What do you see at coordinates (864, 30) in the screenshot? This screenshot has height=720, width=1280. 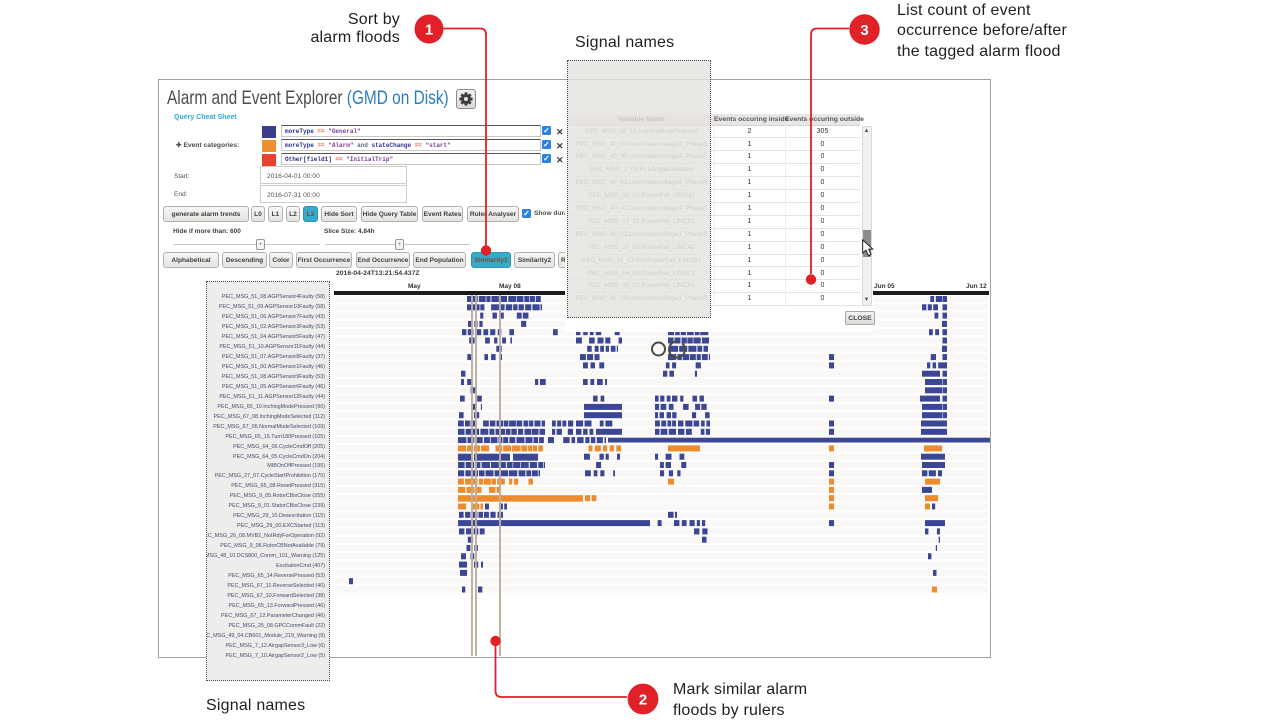 I see `svg-text: 3` at bounding box center [864, 30].